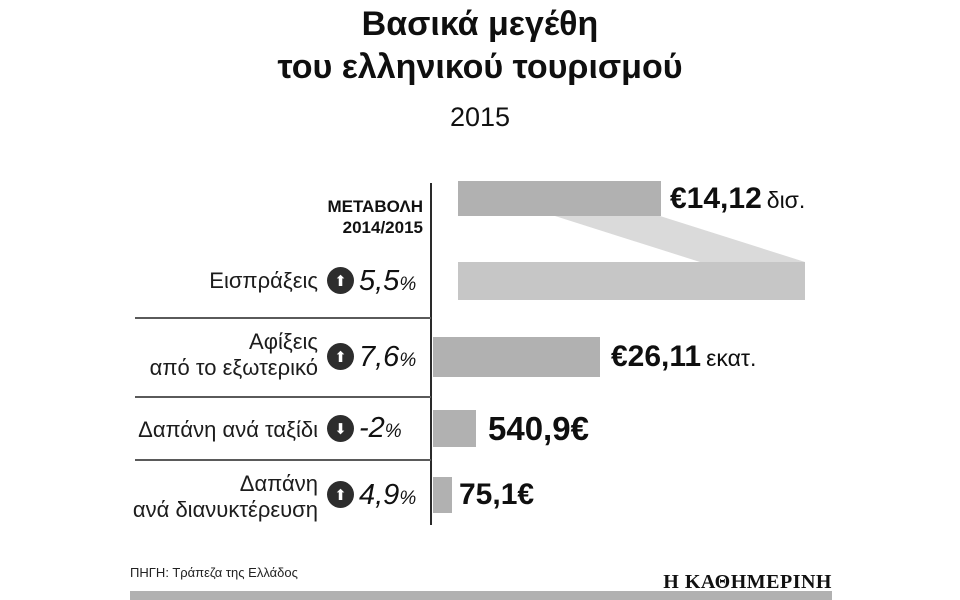  I want to click on axis-line, so click(431, 354).